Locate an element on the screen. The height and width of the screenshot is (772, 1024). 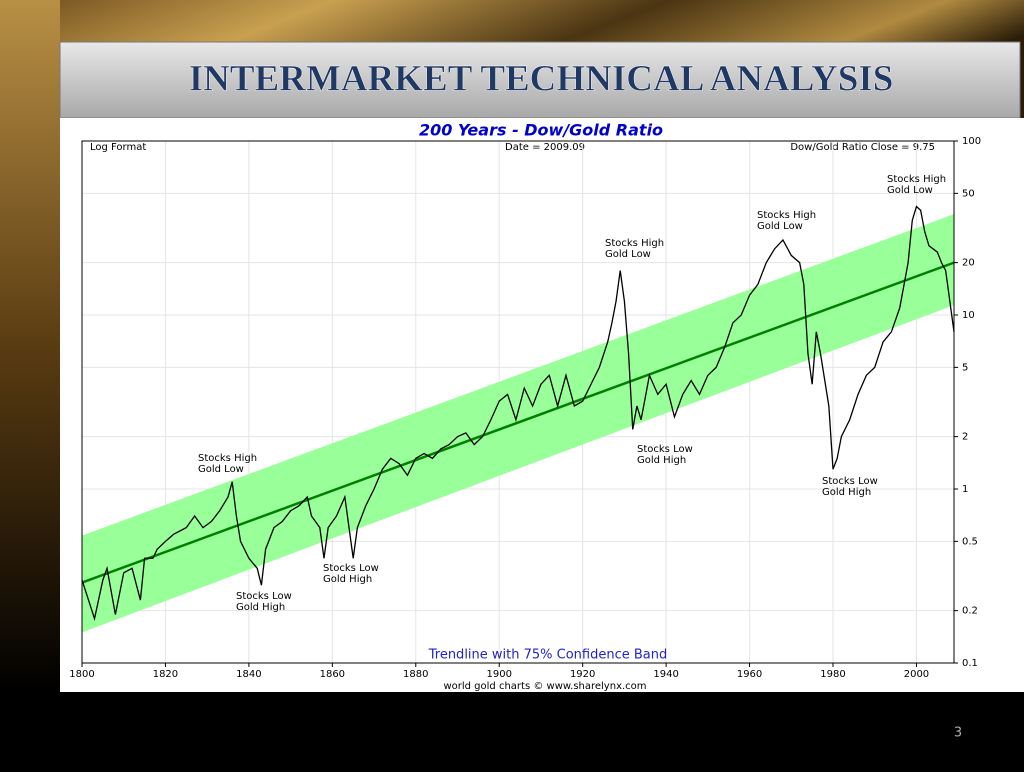
chart-title: 200 Years - Dow/Gold Ratio is located at coordinates (541, 130).